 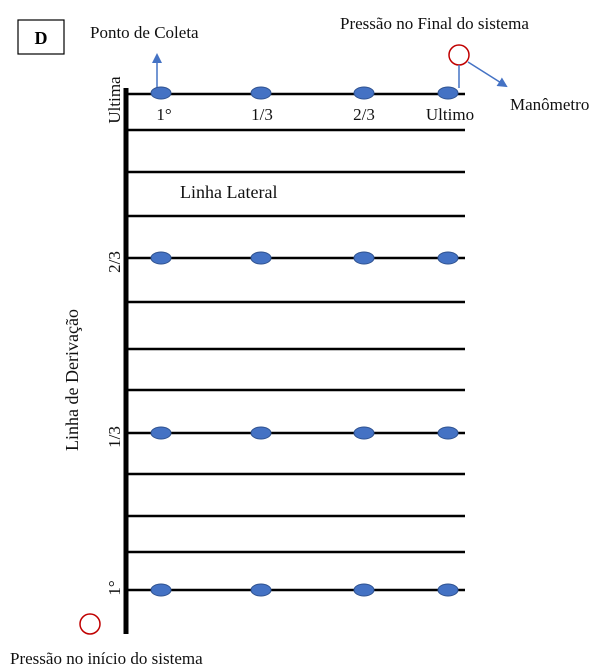 What do you see at coordinates (228, 192) in the screenshot?
I see `lateral-line-label: Linha Lateral` at bounding box center [228, 192].